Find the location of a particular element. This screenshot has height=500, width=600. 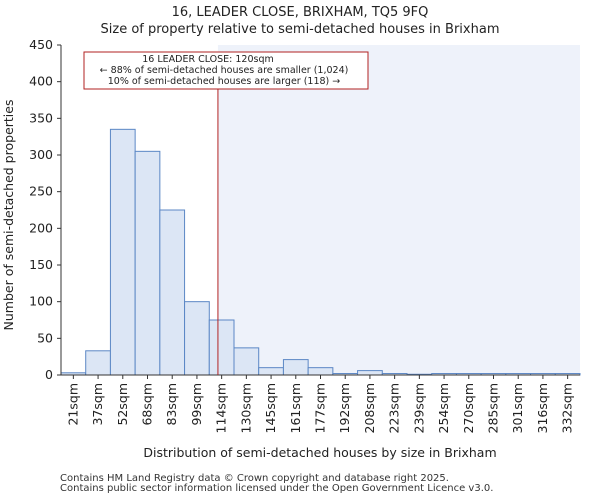

y-tick-label-150: 150 is located at coordinates (41, 264).